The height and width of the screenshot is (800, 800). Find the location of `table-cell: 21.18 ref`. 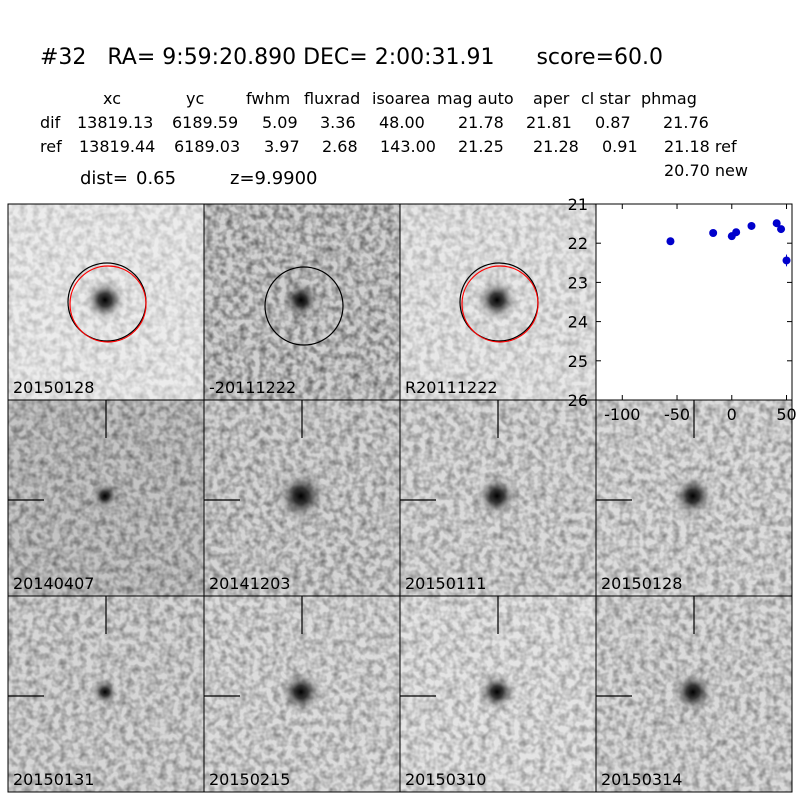

table-cell: 21.18 ref is located at coordinates (700, 146).